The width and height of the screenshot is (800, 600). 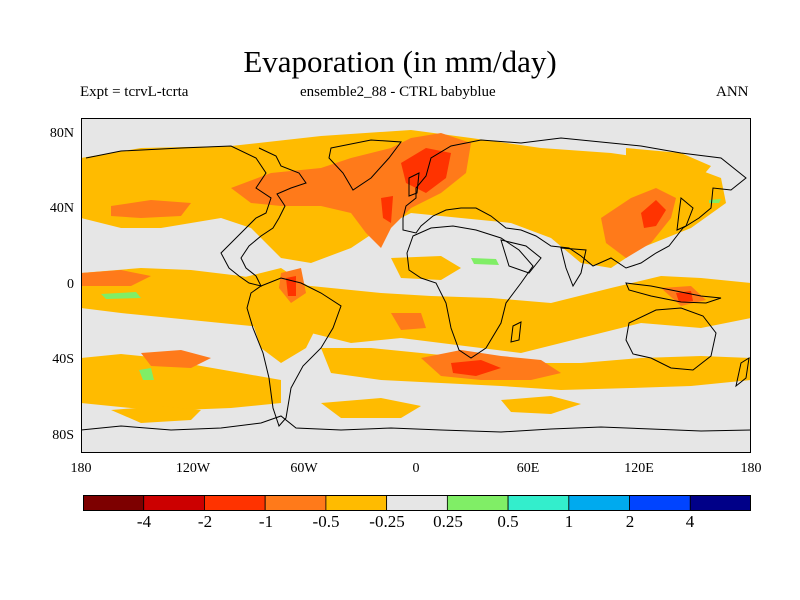 I want to click on season-label: ANN, so click(x=732, y=92).